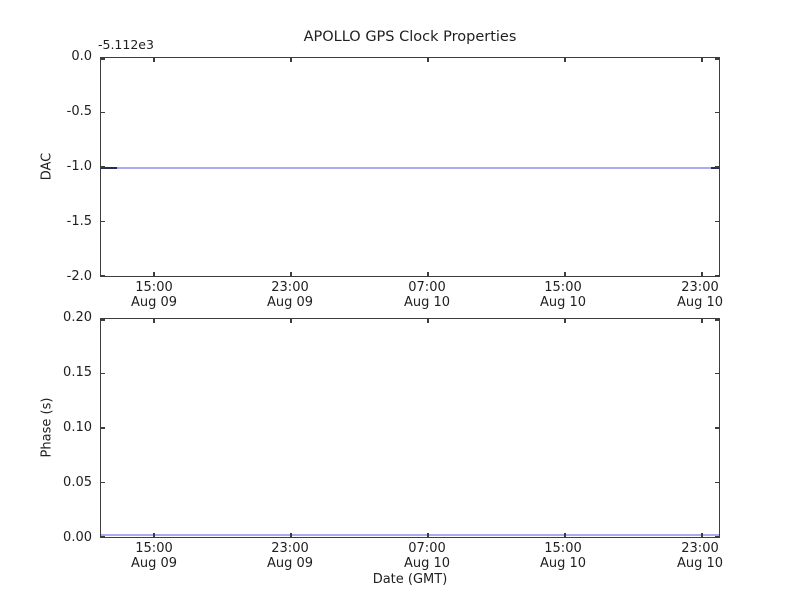 The image size is (800, 600). What do you see at coordinates (109, 168) in the screenshot?
I see `dac-data-line-dense-start` at bounding box center [109, 168].